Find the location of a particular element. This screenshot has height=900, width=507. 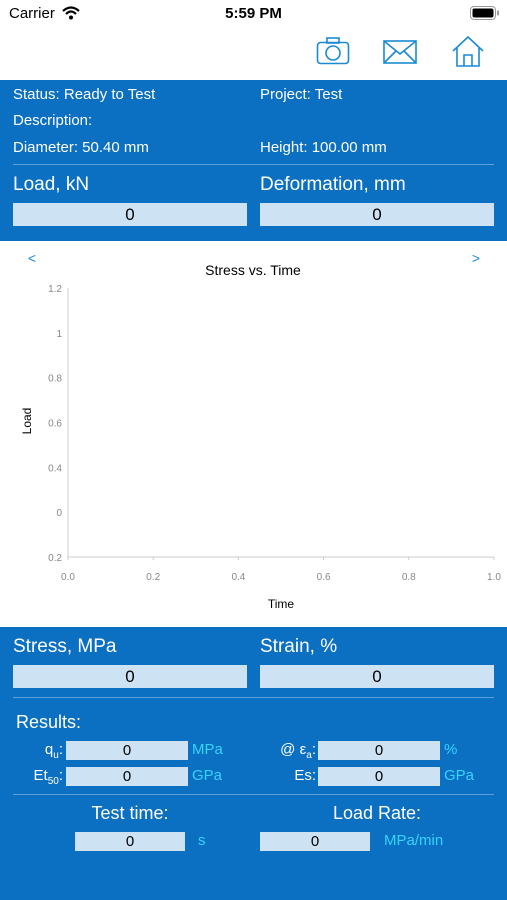

status: Status: Ready to Test is located at coordinates (84, 94).